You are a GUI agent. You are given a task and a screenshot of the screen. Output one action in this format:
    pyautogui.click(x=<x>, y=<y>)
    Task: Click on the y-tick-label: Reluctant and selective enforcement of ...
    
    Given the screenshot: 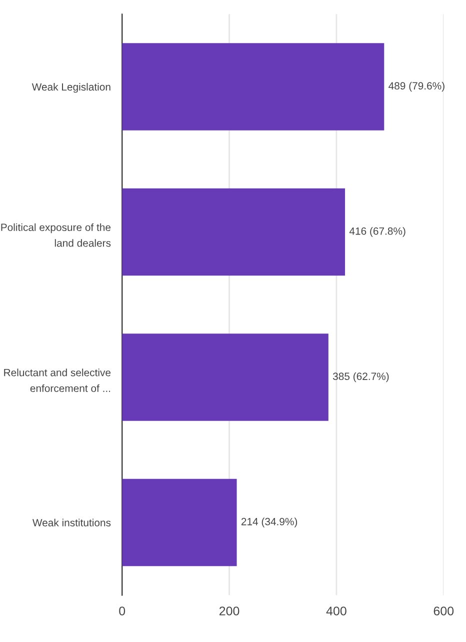 What is the action you would take?
    pyautogui.click(x=57, y=380)
    